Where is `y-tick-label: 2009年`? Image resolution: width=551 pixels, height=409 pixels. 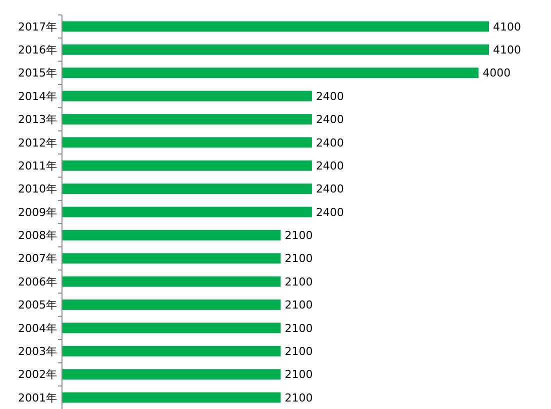 y-tick-label: 2009年 is located at coordinates (37, 212).